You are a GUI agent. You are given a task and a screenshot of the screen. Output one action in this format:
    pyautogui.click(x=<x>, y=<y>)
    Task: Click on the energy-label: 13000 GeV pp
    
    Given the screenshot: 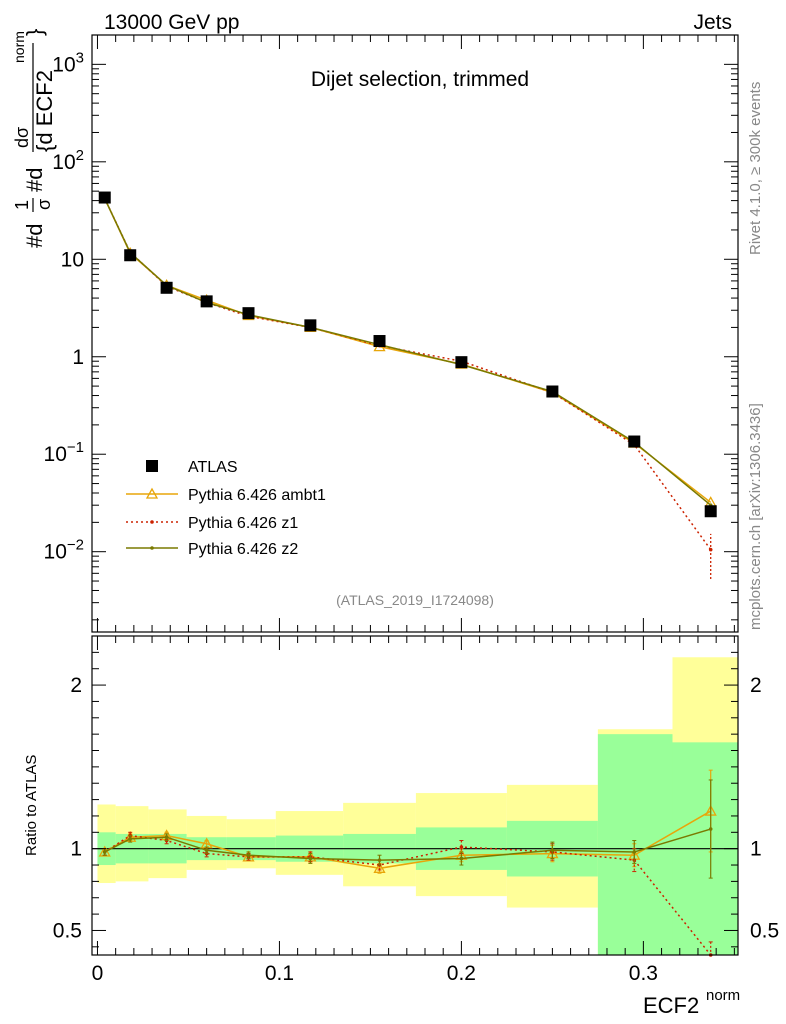 What is the action you would take?
    pyautogui.click(x=171, y=22)
    